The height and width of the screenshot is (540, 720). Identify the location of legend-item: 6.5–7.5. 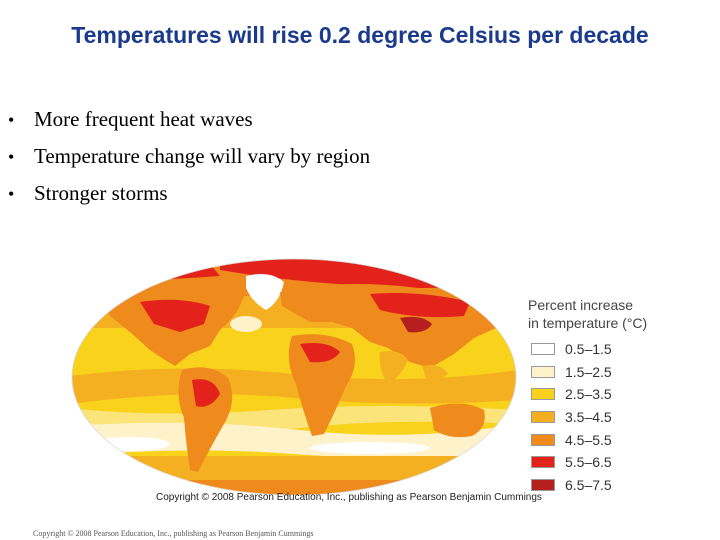
(571, 485).